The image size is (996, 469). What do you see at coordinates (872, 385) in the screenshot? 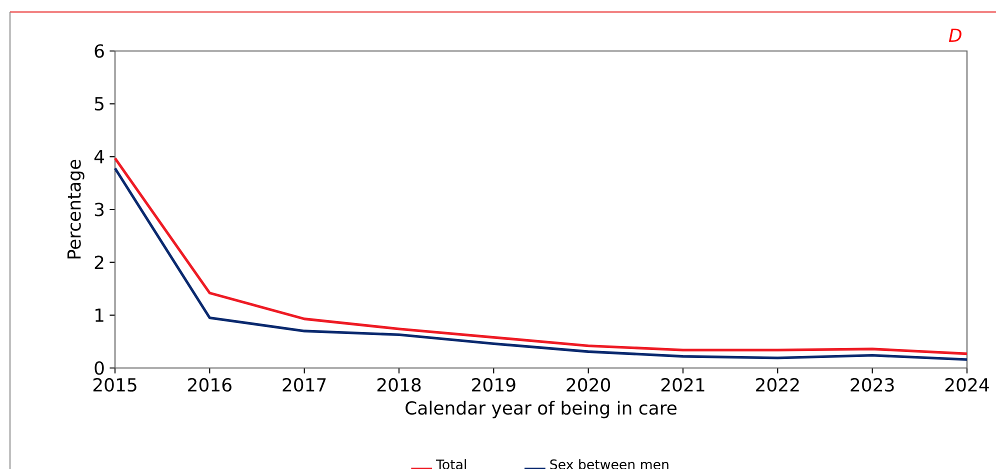
I see `x-tick-label: 2023` at bounding box center [872, 385].